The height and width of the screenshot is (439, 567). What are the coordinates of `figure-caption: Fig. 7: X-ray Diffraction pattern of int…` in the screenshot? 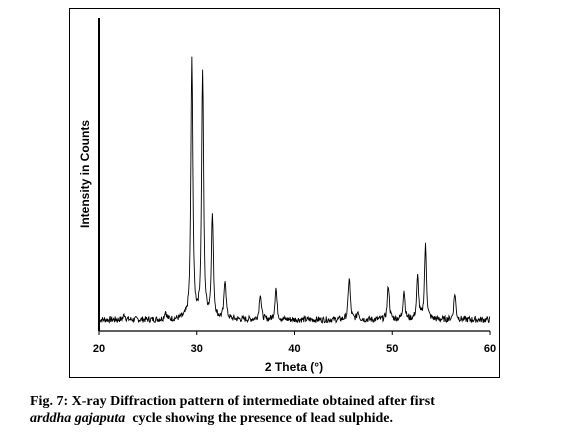 It's located at (295, 410).